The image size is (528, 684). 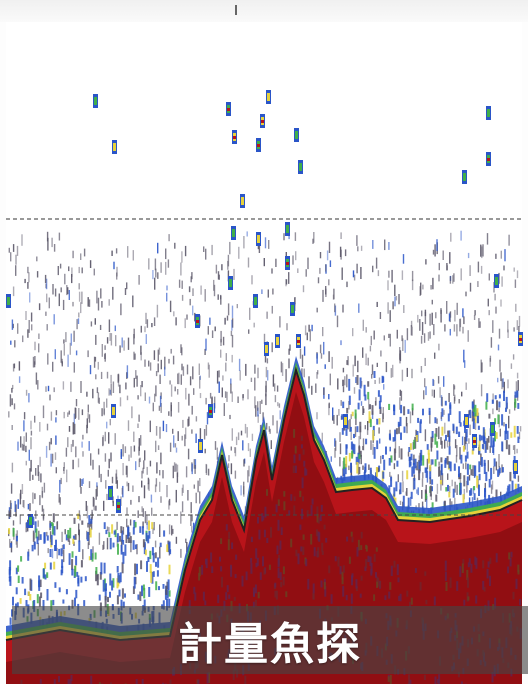 I want to click on fish-echo-peak, so click(x=488, y=159).